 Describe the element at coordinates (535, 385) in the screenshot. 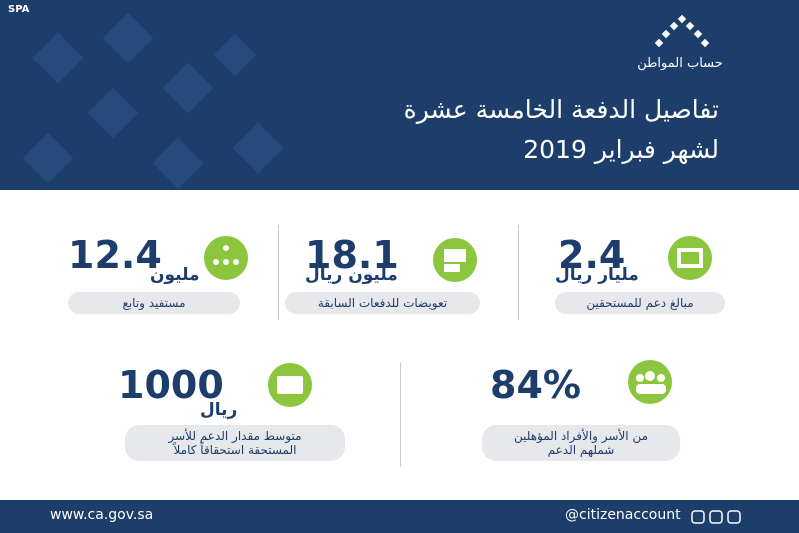

I see `stat-number: 84%` at that location.